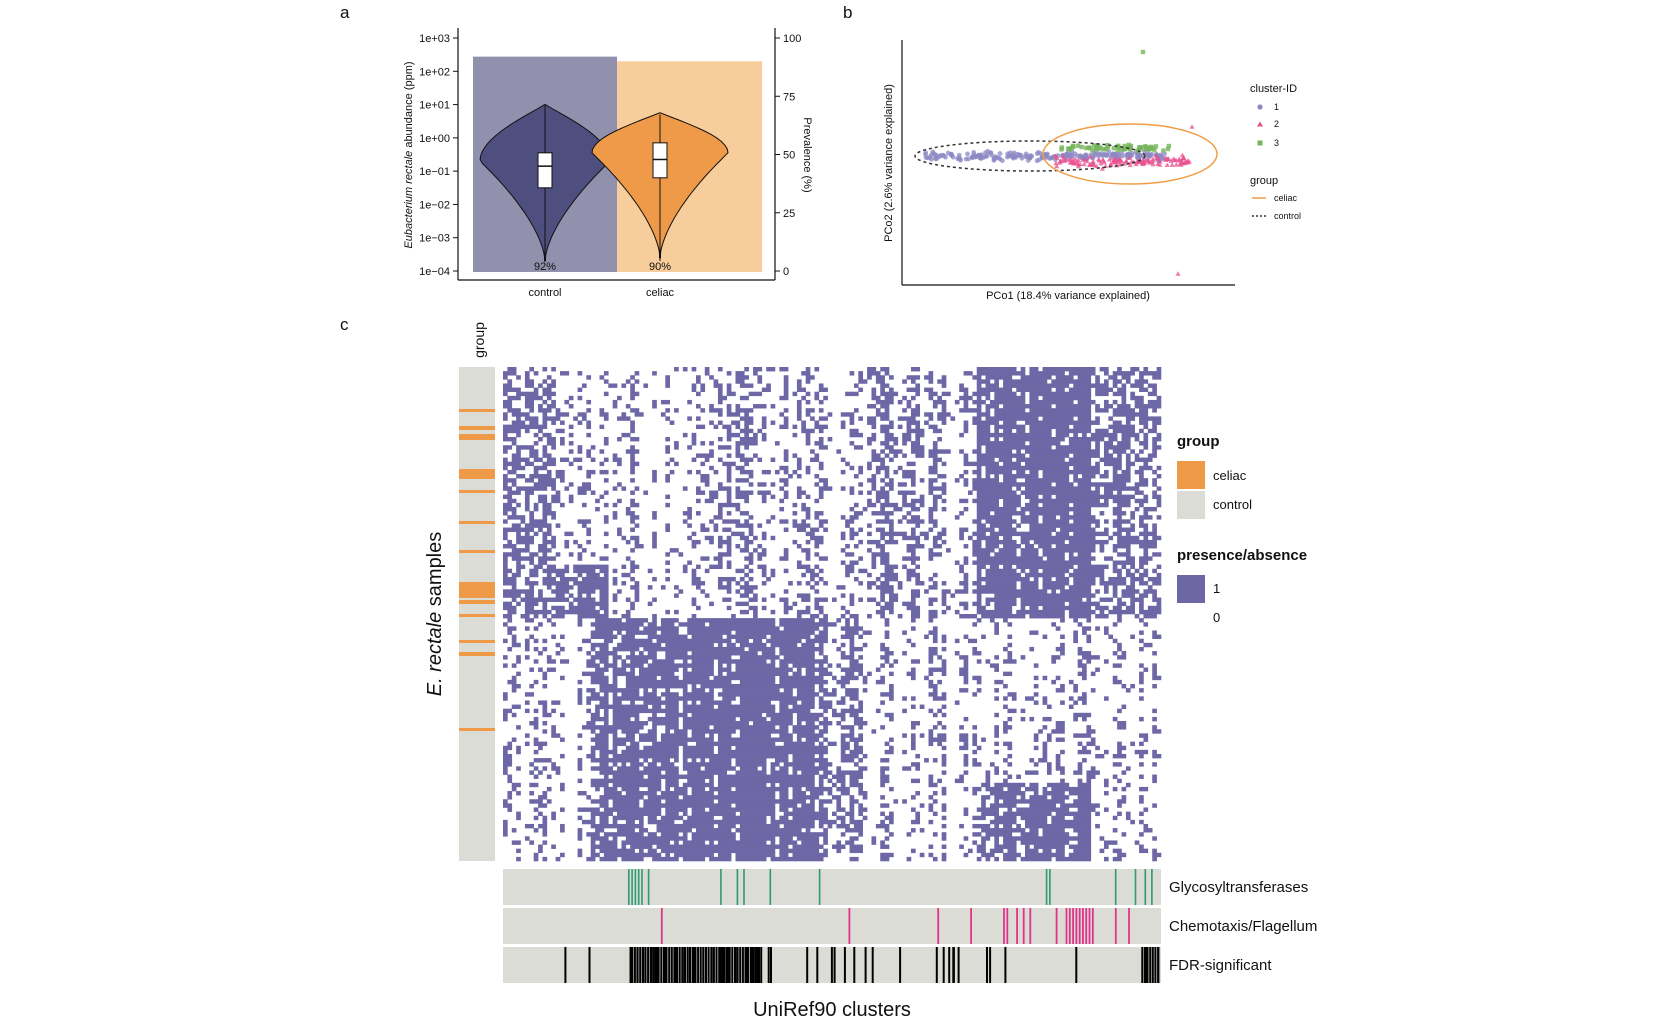  I want to click on legend-c-celiac: celiac, so click(1230, 475).